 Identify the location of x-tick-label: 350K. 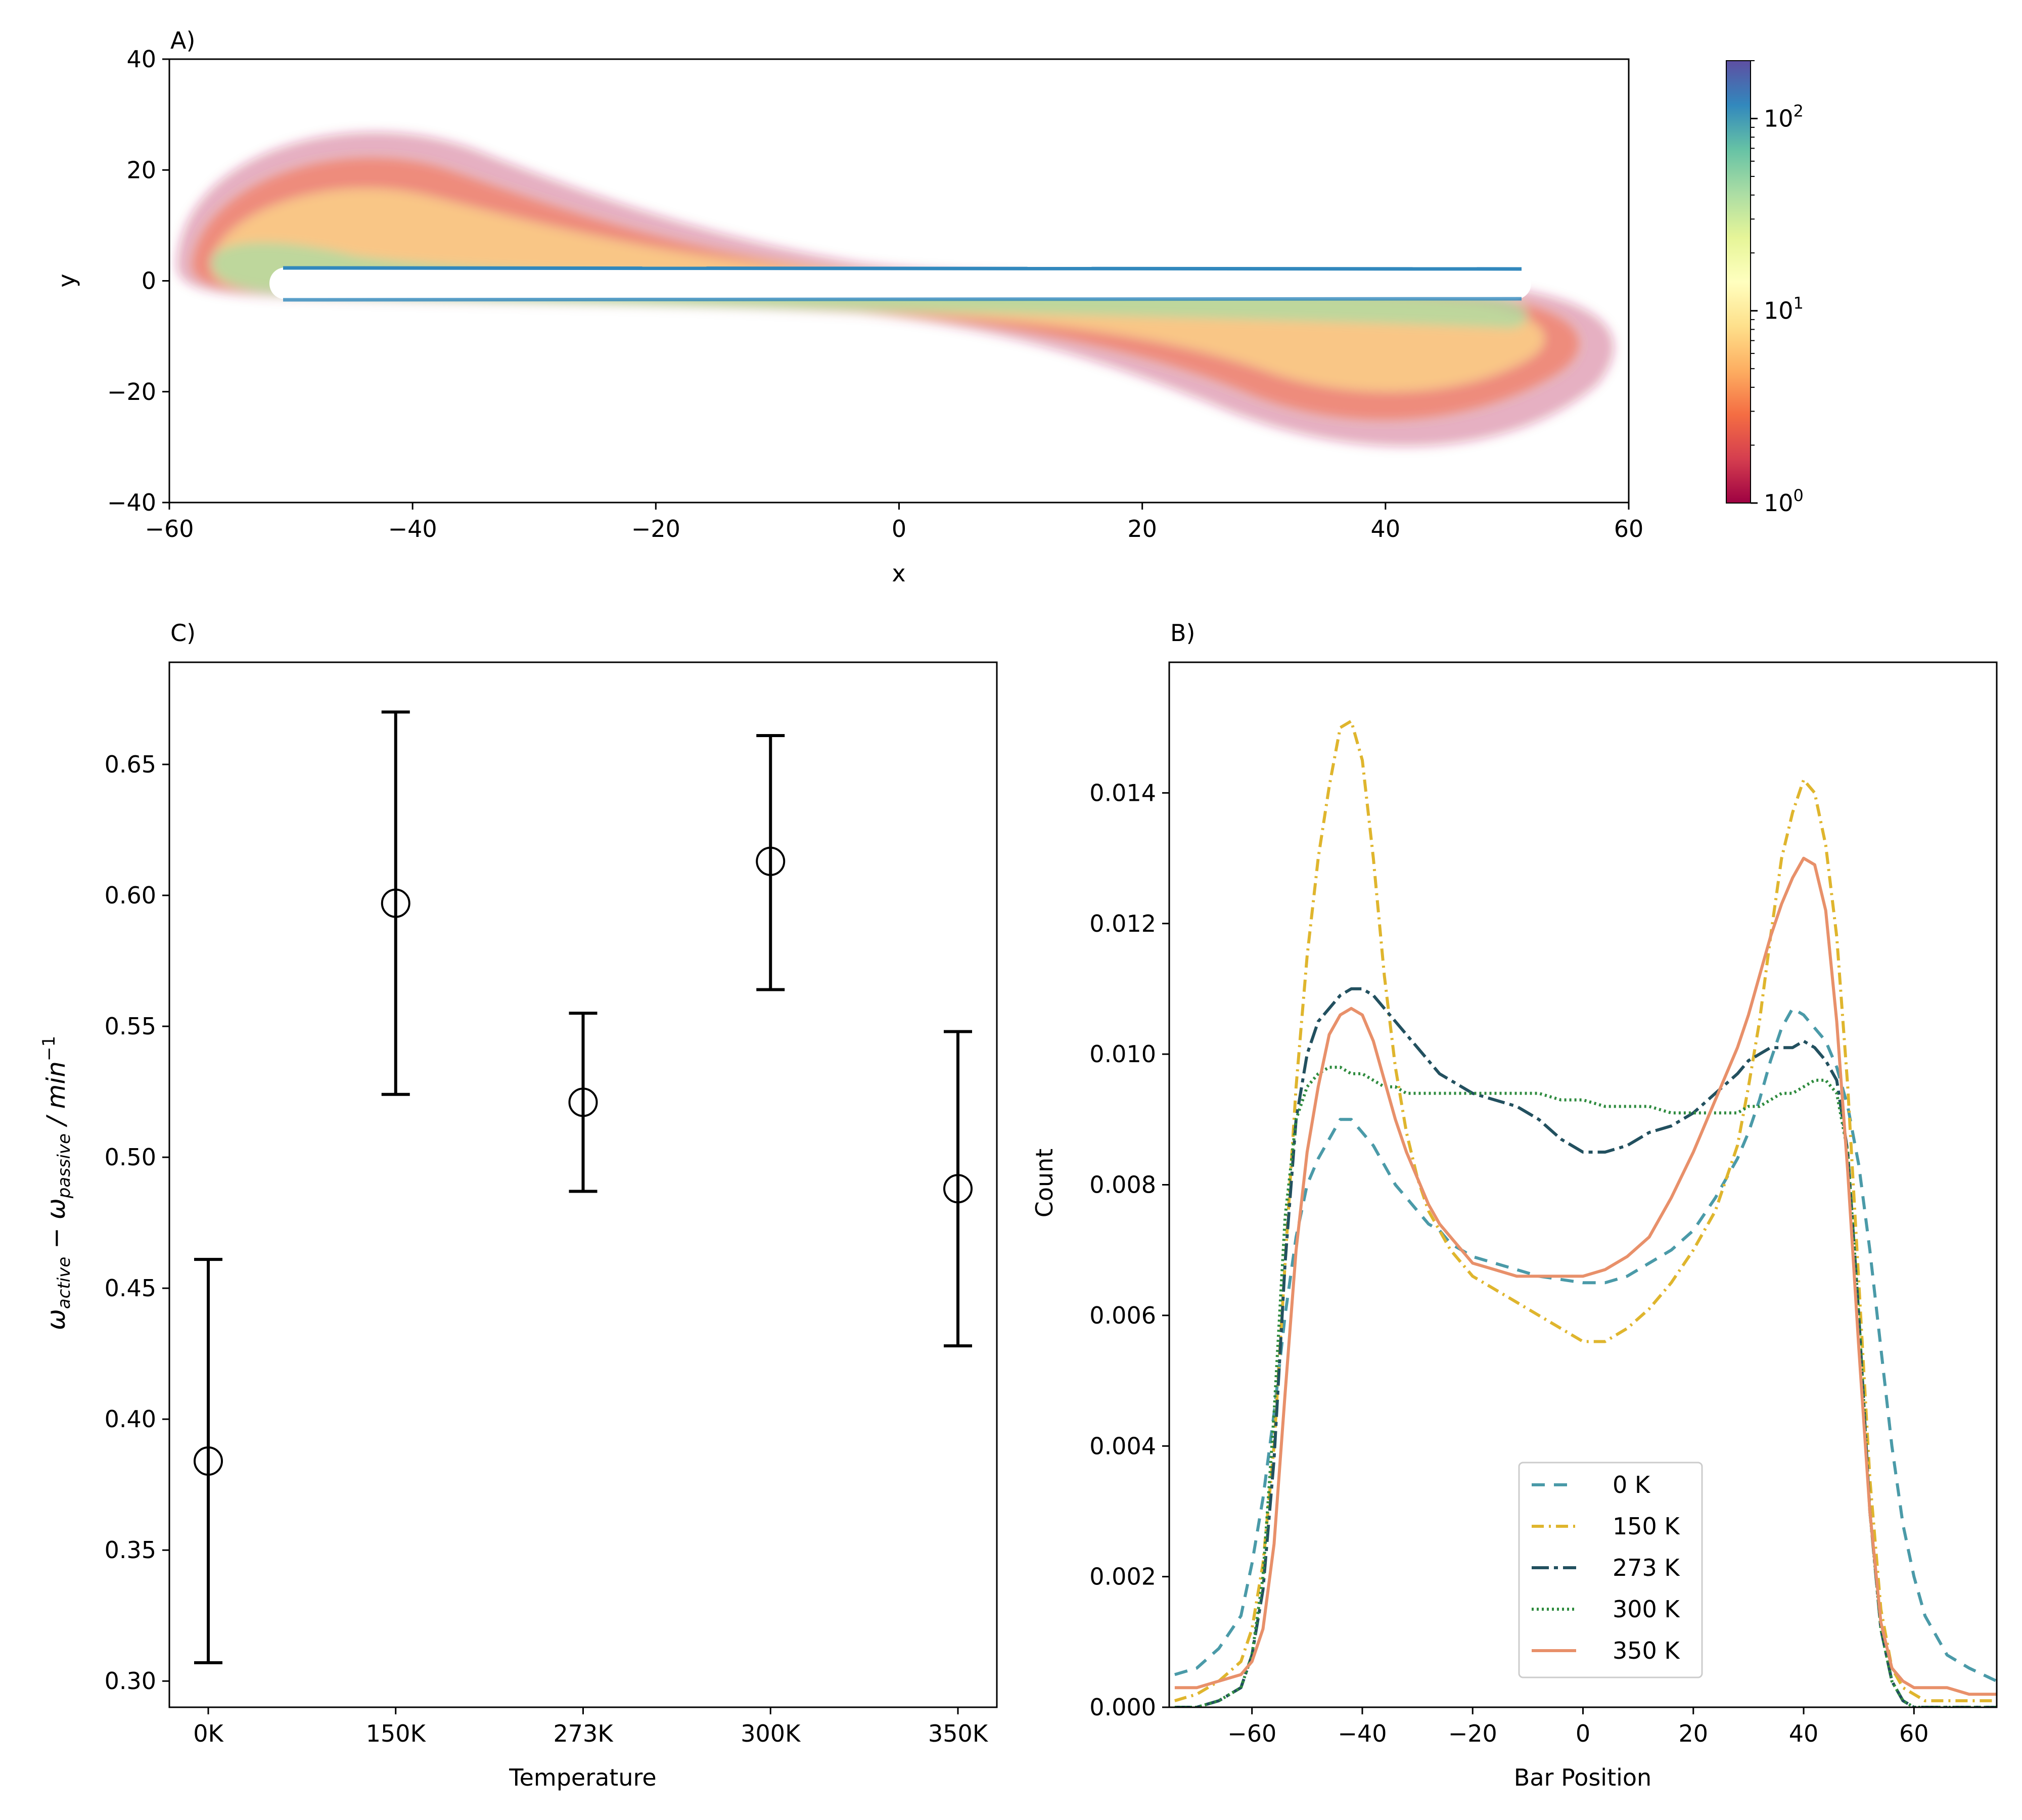
(958, 1733).